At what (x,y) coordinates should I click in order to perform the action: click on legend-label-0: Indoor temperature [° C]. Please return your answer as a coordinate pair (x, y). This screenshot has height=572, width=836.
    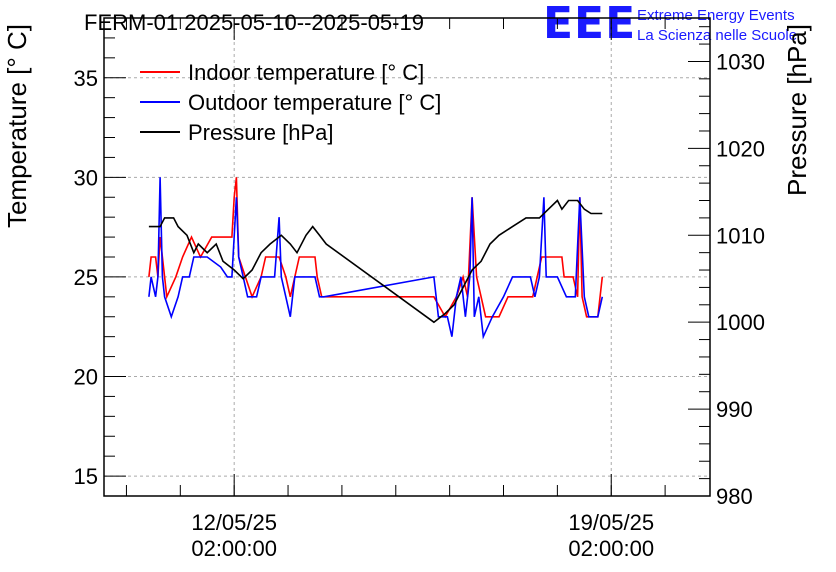
    Looking at the image, I should click on (306, 72).